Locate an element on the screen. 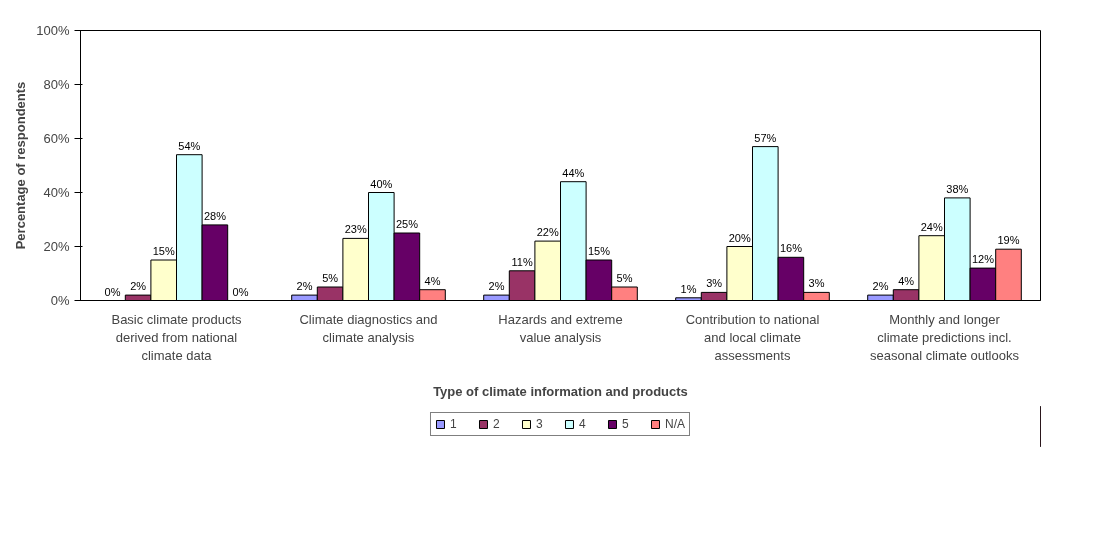 This screenshot has height=552, width=1101. y-tick-label: 80% is located at coordinates (56, 84).